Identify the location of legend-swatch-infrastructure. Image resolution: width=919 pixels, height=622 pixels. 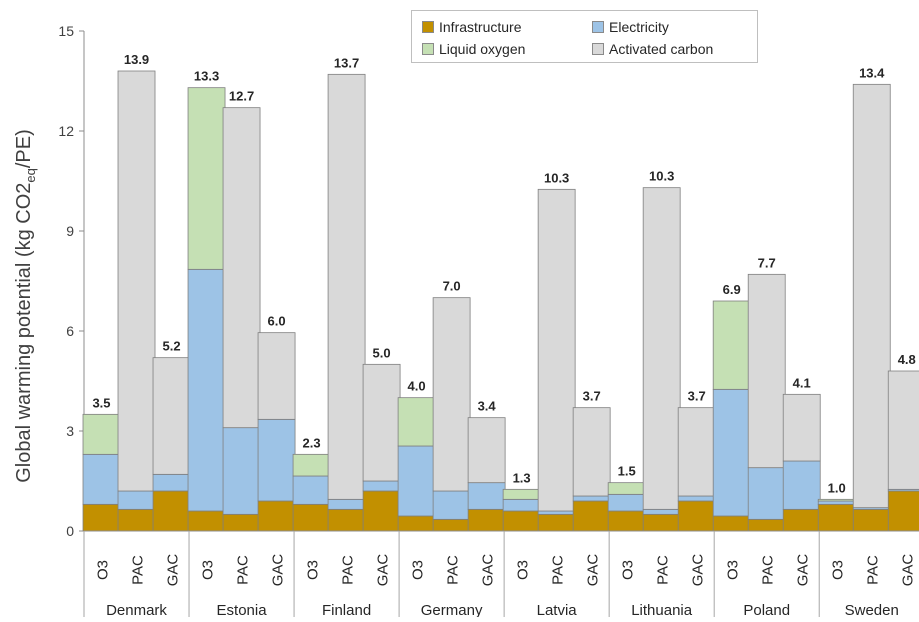
(428, 27).